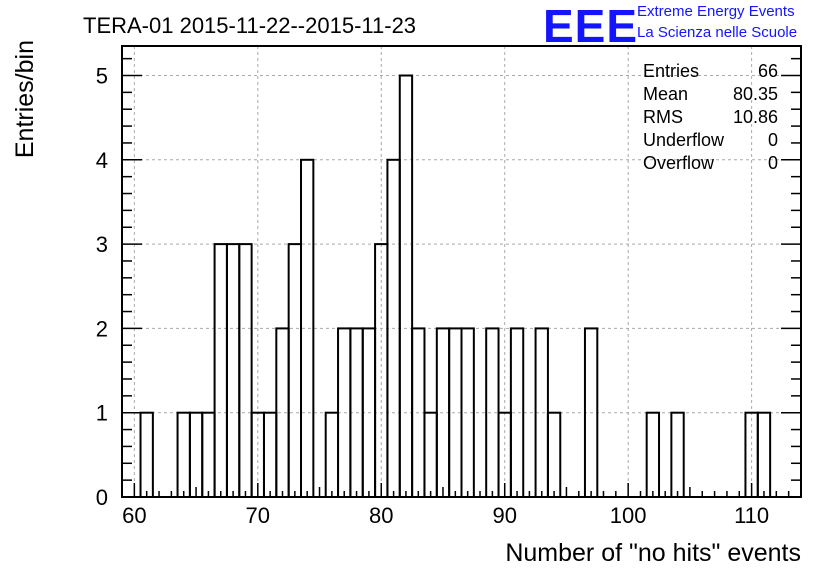  Describe the element at coordinates (684, 140) in the screenshot. I see `stats-label: Underflow` at that location.